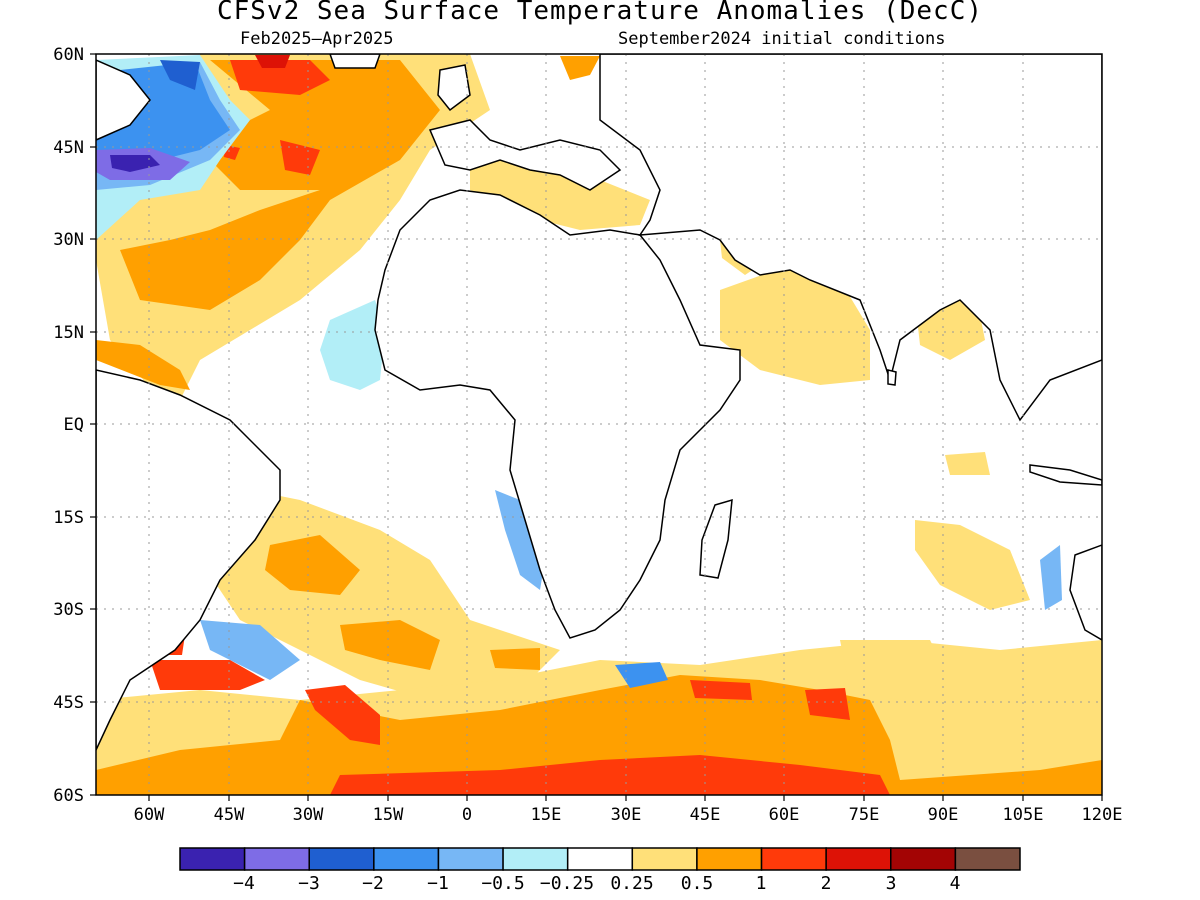 This screenshot has height=900, width=1200. Describe the element at coordinates (143, 365) in the screenshot. I see `anomaly-caribbean` at that location.